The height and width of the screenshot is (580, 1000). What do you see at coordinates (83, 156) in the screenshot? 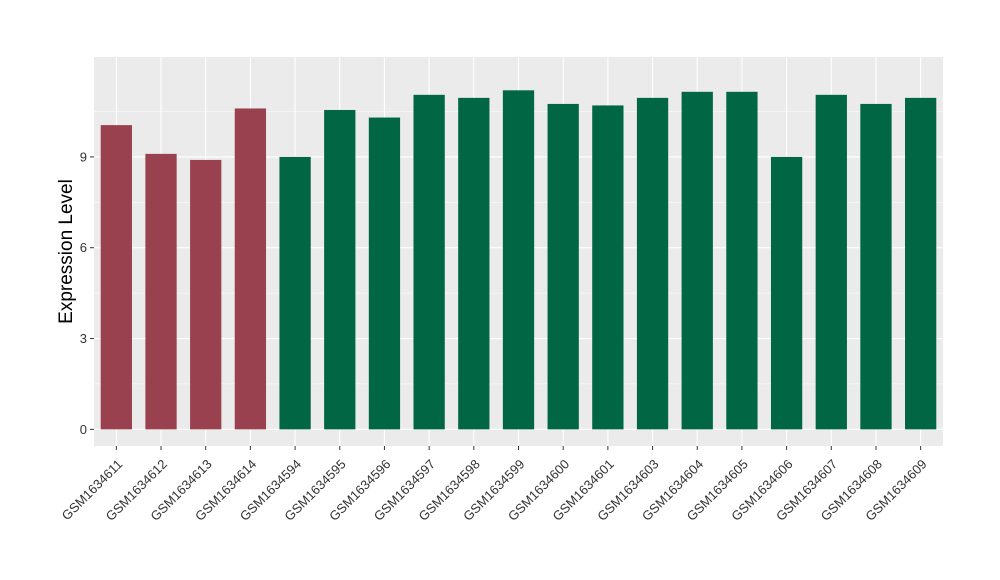
I see `y-tick-label: 9` at bounding box center [83, 156].